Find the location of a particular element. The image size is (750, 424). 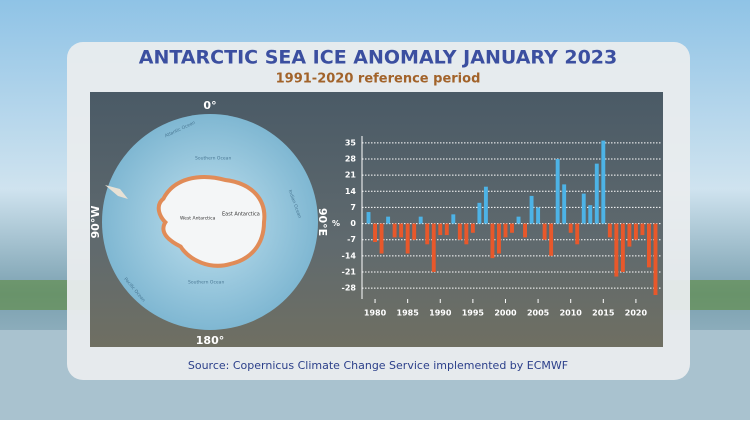

y-tick-label: 21 is located at coordinates (351, 175).